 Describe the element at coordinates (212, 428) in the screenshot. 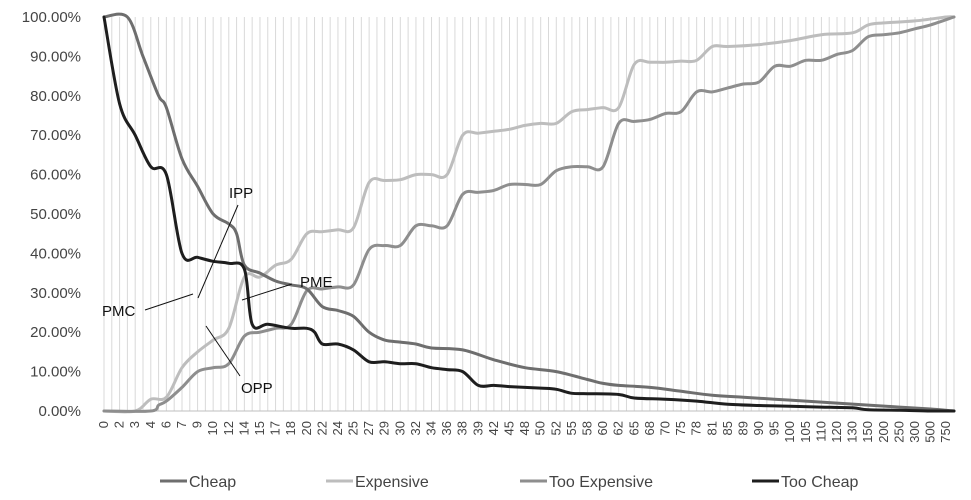

I see `x-tick-label: 10` at that location.